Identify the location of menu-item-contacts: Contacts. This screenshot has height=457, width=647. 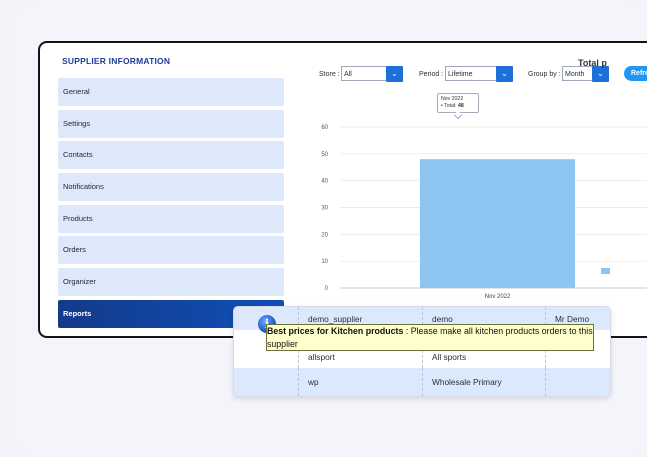
(171, 155).